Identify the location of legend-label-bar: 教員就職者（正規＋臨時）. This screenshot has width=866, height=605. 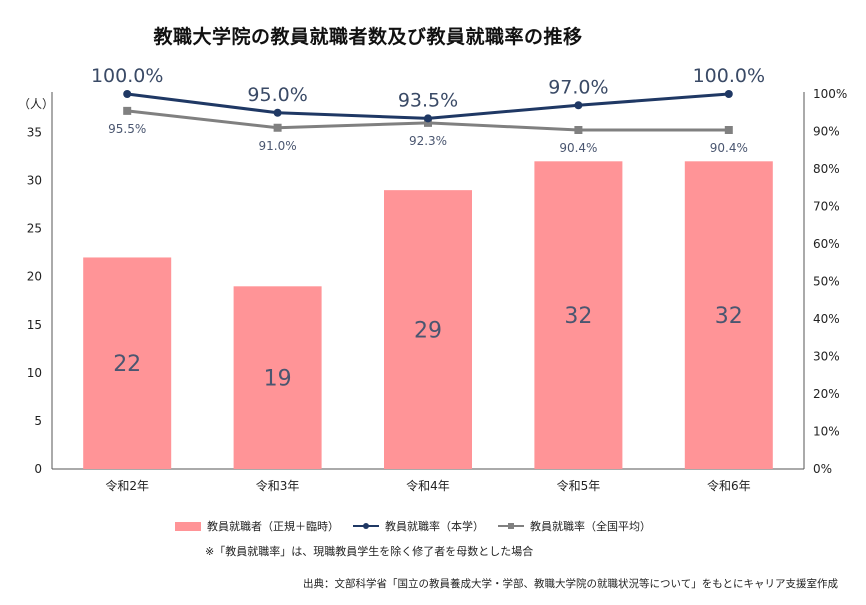
(273, 526).